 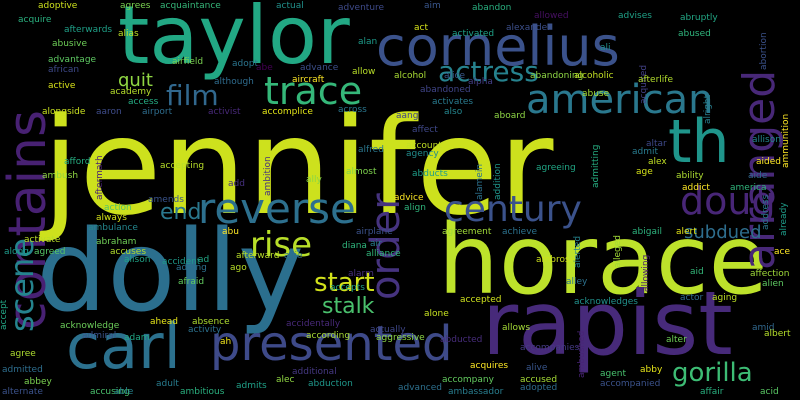 What do you see at coordinates (170, 272) in the screenshot?
I see `word-dolly: dolly` at bounding box center [170, 272].